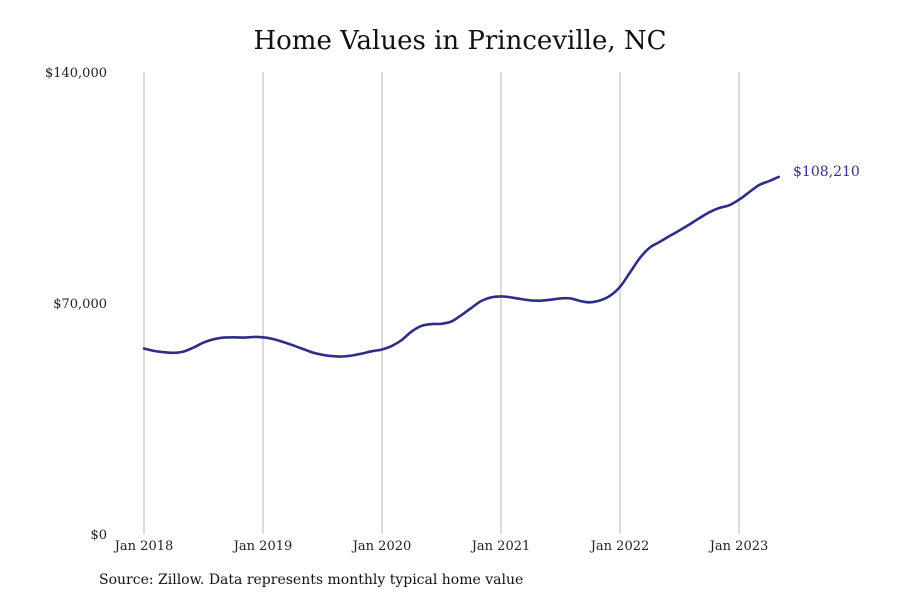 The image size is (900, 600). What do you see at coordinates (500, 546) in the screenshot?
I see `x-tick-label: Jan 2021` at bounding box center [500, 546].